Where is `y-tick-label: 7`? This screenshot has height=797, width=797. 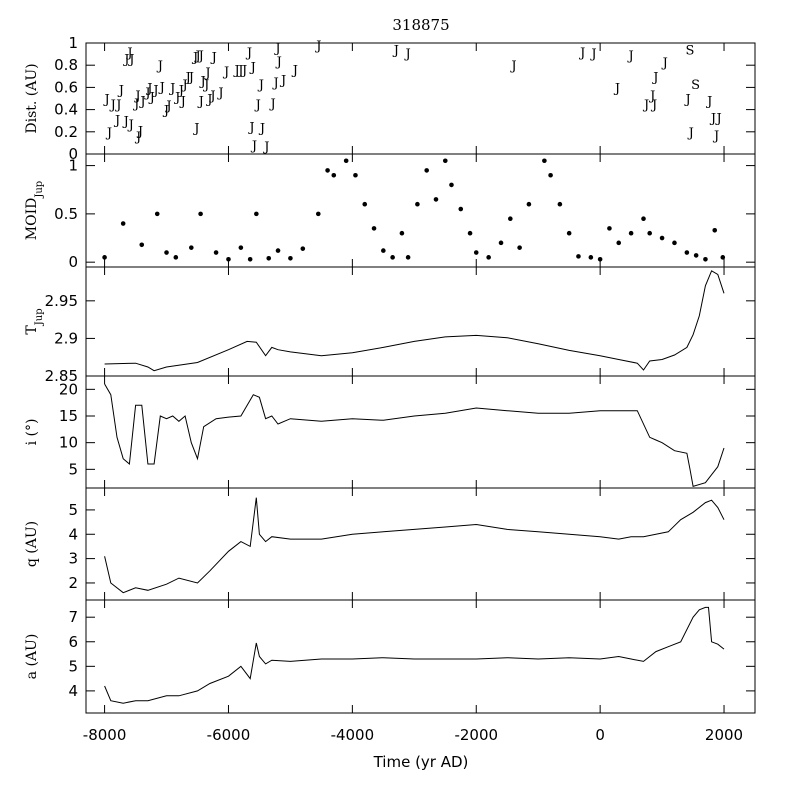
y-tick-label: 7 is located at coordinates (73, 617).